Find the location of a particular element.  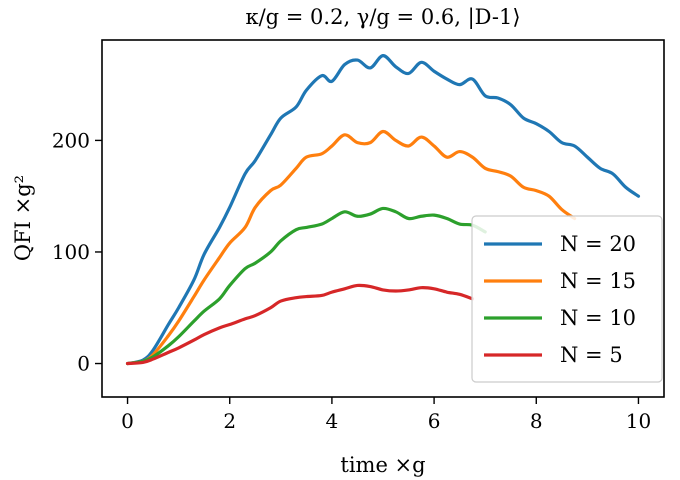

x-tick-label: 6 is located at coordinates (434, 421).